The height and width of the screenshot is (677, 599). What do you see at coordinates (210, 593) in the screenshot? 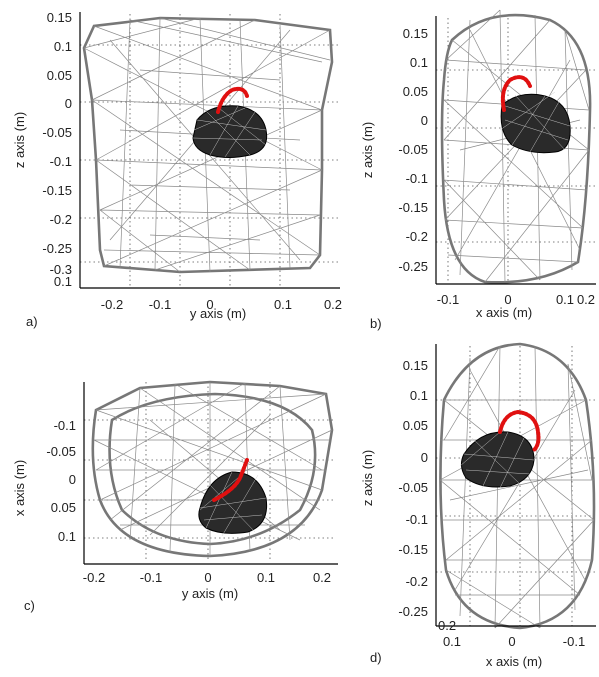
I see `panel-c-xlabel: y axis (m)` at bounding box center [210, 593].